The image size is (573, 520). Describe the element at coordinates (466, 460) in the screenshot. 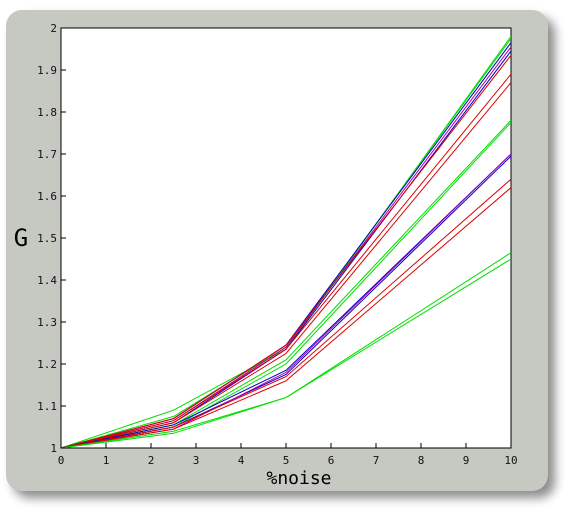

I see `x-tick-label: 9` at that location.